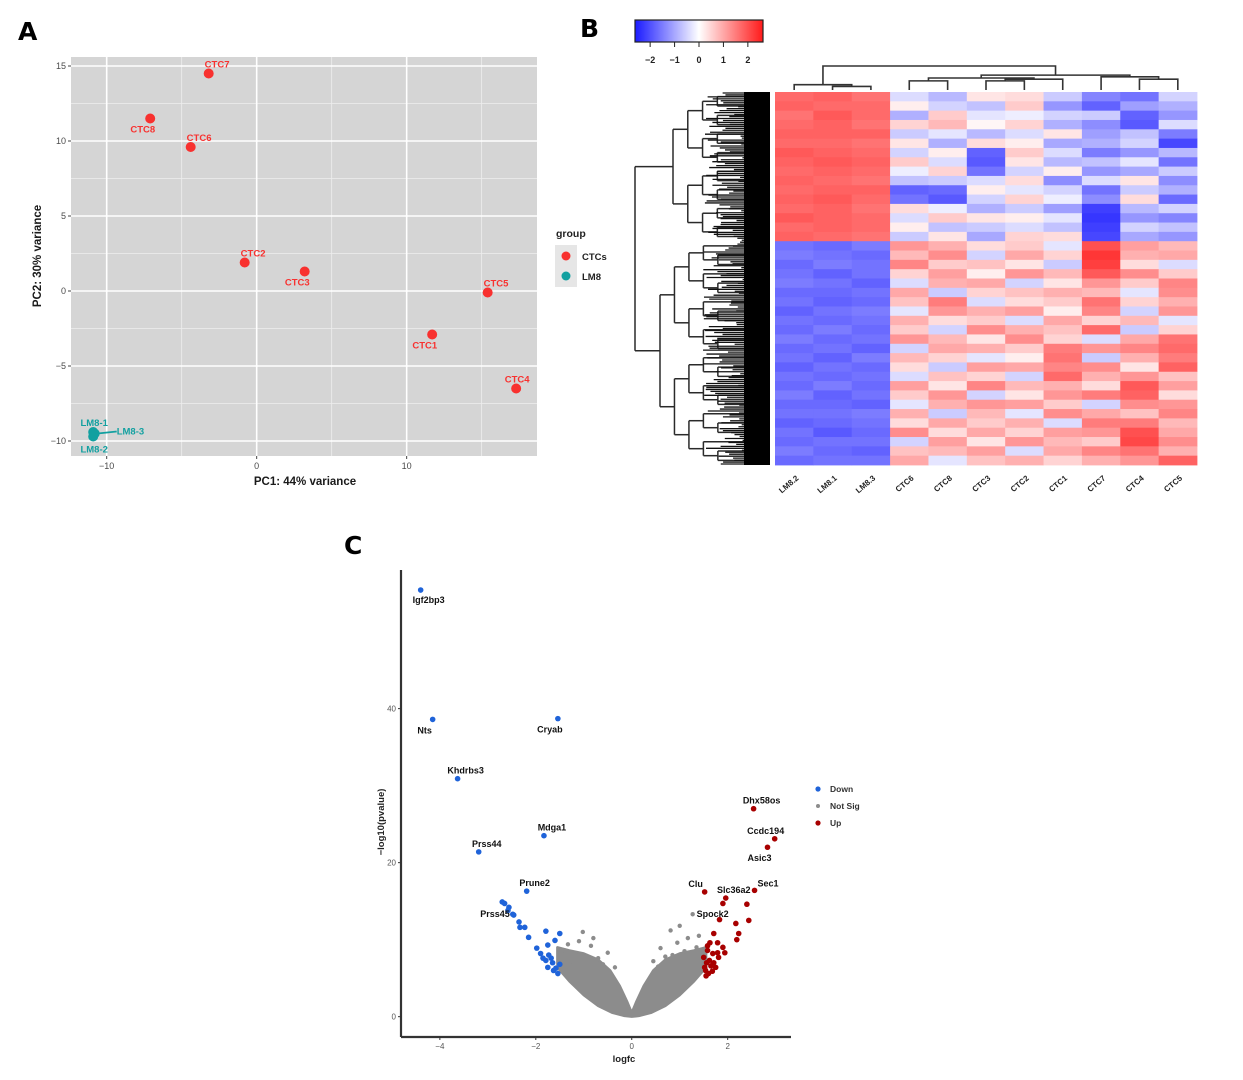 This screenshot has width=1243, height=1080. Describe the element at coordinates (835, 823) in the screenshot. I see `volcano-legend-label-up: Up` at that location.